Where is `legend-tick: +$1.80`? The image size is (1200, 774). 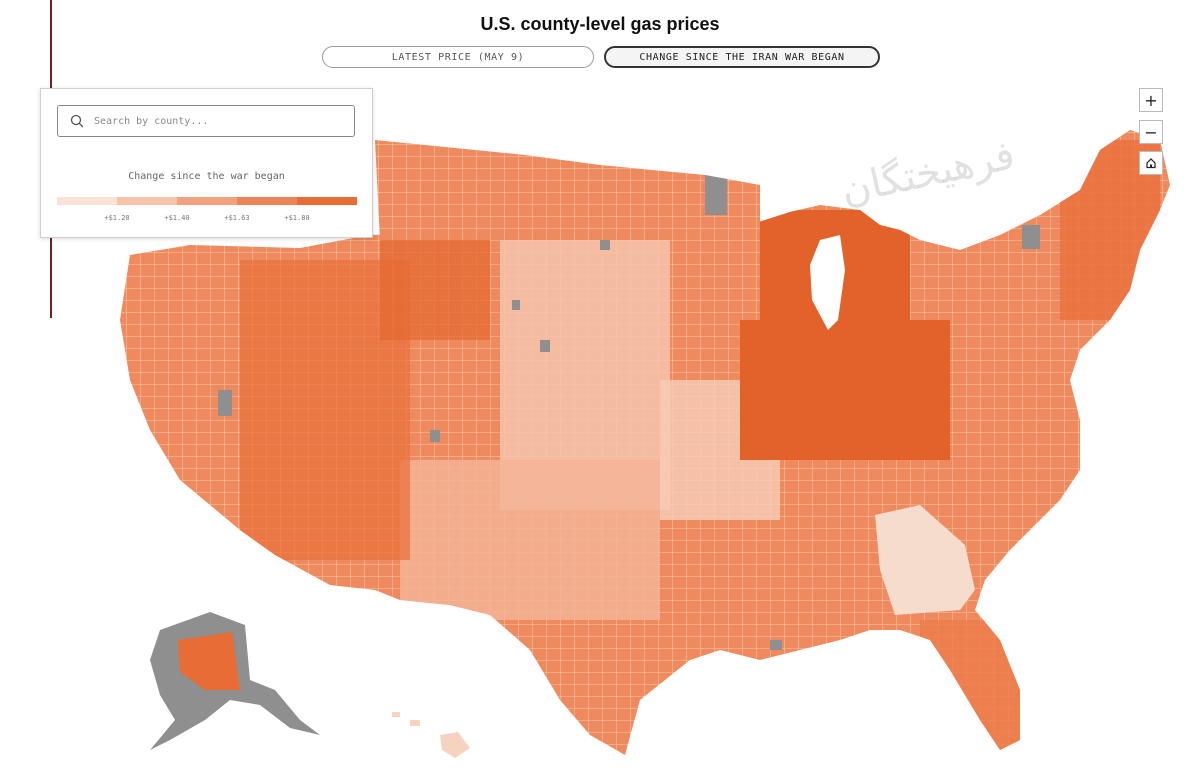
legend-tick: +$1.80 is located at coordinates (297, 218).